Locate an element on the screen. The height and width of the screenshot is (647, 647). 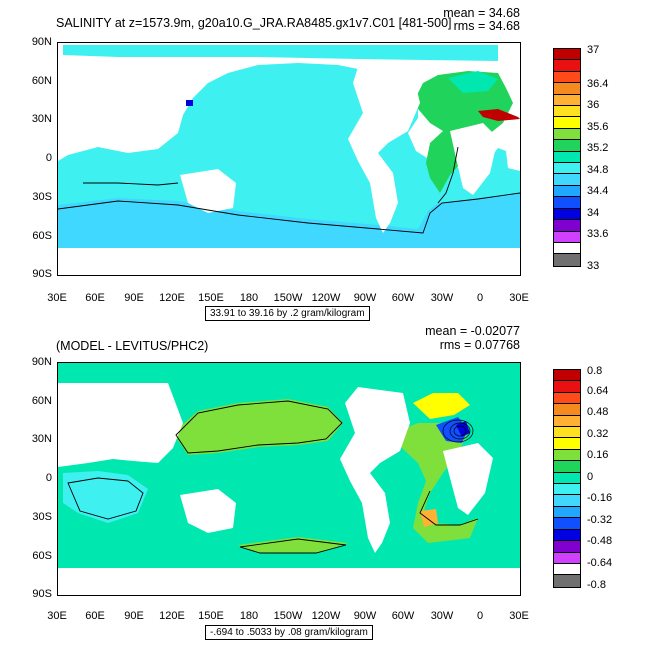
colorbar-label: -0.32 is located at coordinates (600, 520).